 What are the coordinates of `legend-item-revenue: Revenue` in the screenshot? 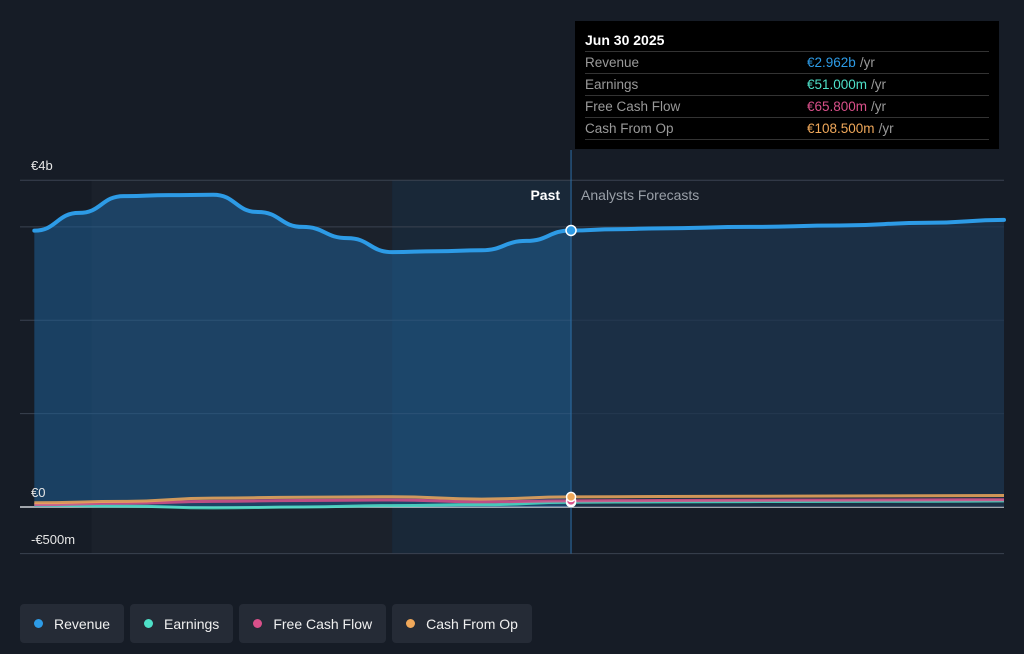 It's located at (72, 623).